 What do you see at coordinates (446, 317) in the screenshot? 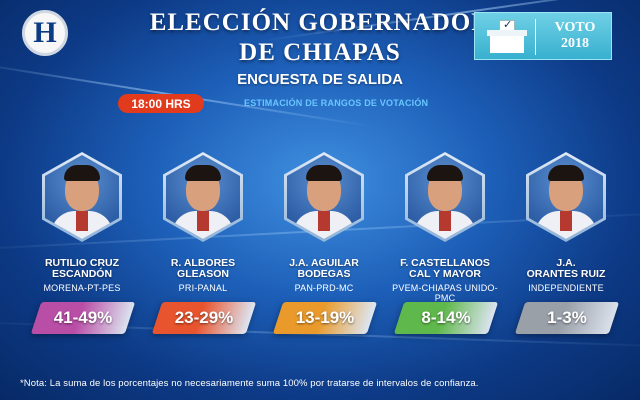
I see `range-value: 8-14%` at bounding box center [446, 317].